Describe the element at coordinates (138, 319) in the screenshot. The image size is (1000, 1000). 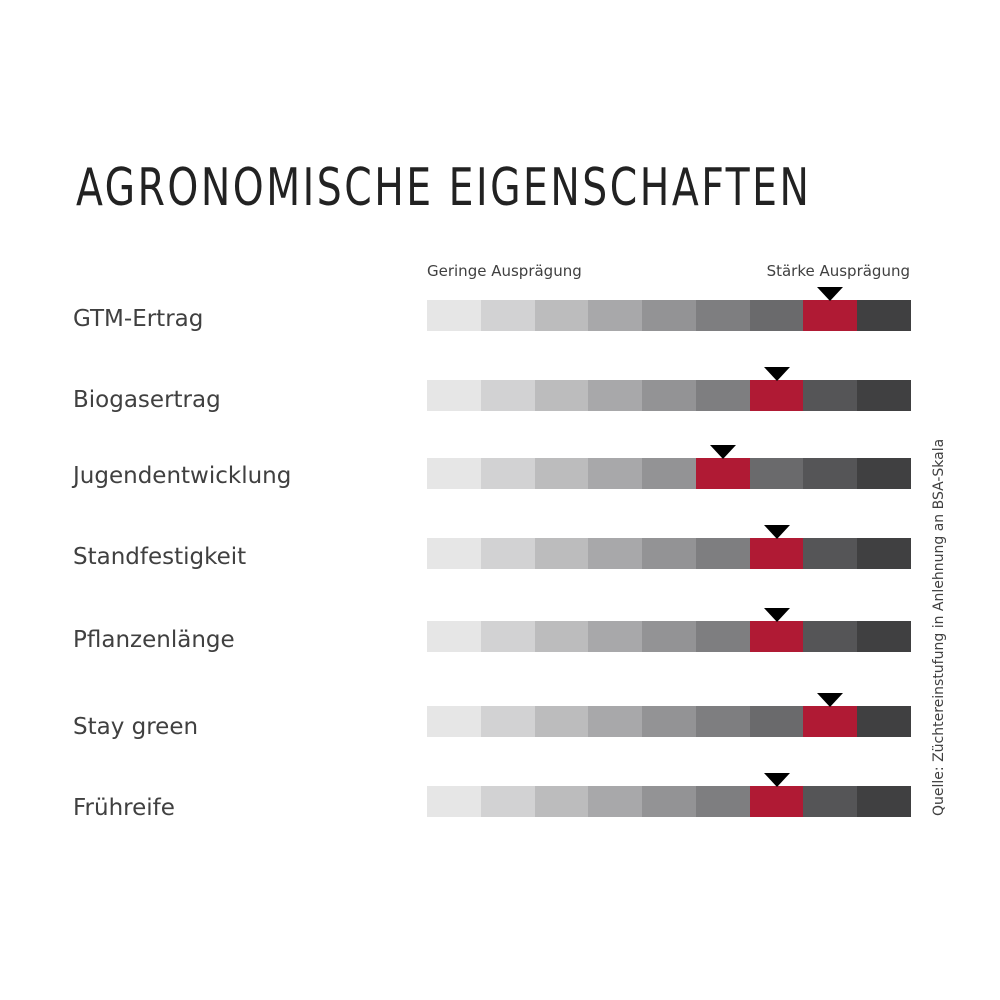
I see `trait-label: GTM-Ertrag` at that location.